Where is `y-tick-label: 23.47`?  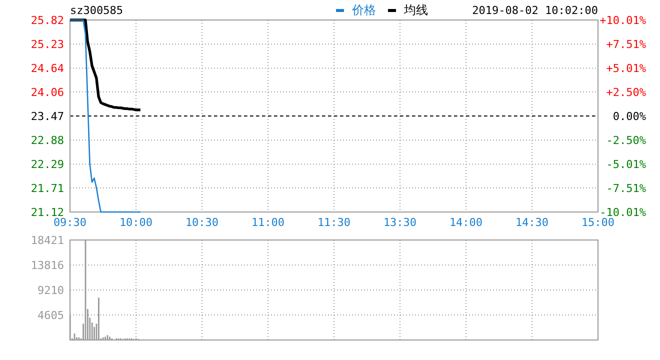 y-tick-label: 23.47 is located at coordinates (47, 116).